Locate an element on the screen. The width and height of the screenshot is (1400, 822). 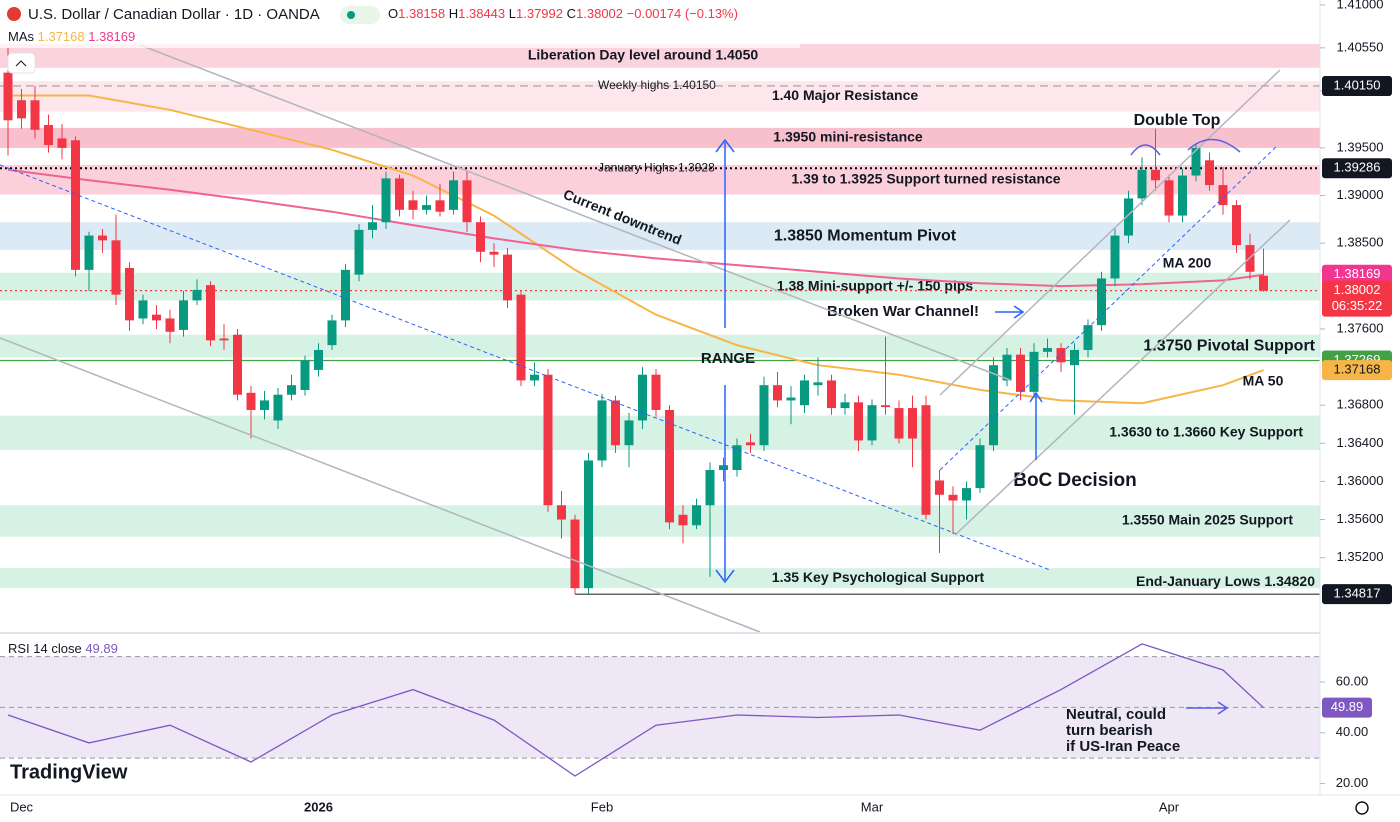
price-tag-label: 1.34817 is located at coordinates (1357, 593).